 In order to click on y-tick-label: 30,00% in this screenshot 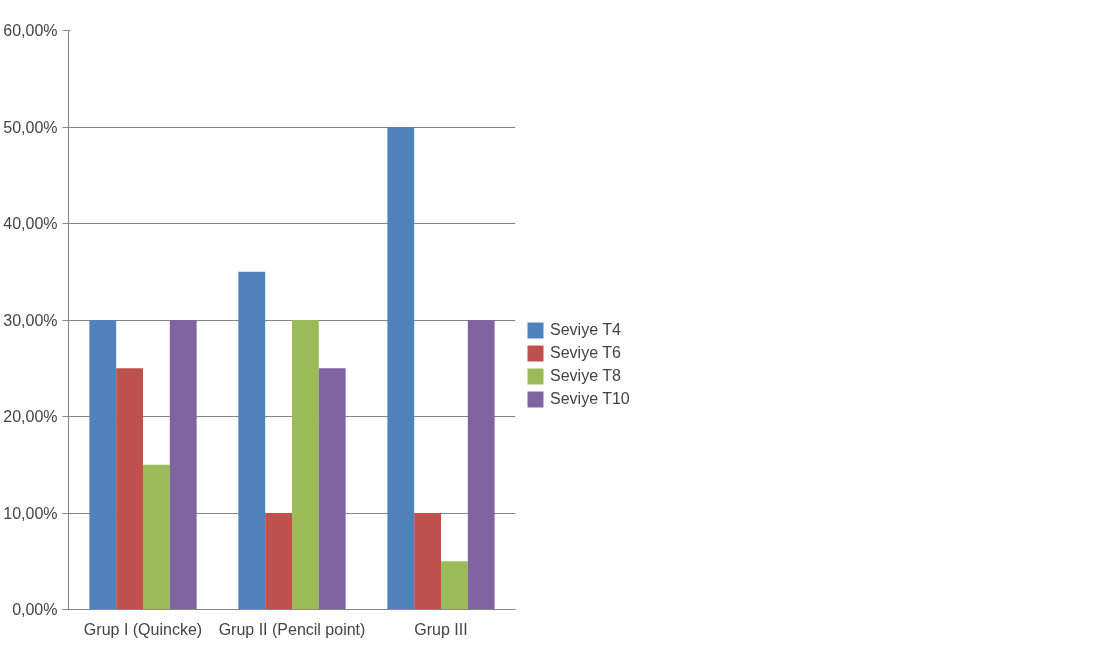, I will do `click(30, 320)`.